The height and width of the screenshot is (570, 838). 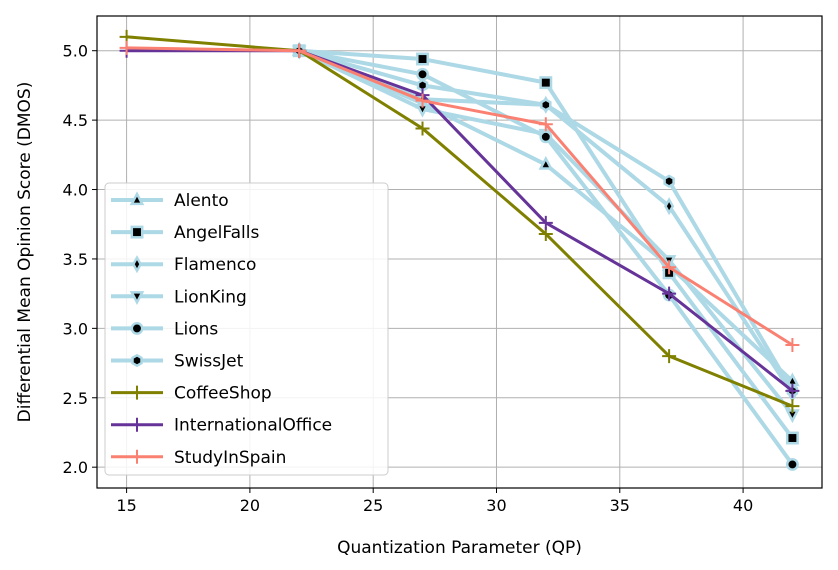 What do you see at coordinates (196, 329) in the screenshot?
I see `legend-label: Lions` at bounding box center [196, 329].